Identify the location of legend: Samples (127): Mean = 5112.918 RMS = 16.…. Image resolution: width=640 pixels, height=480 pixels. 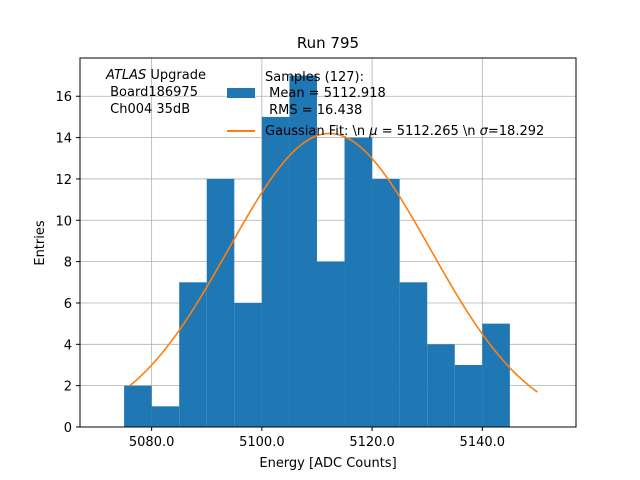
(385, 104).